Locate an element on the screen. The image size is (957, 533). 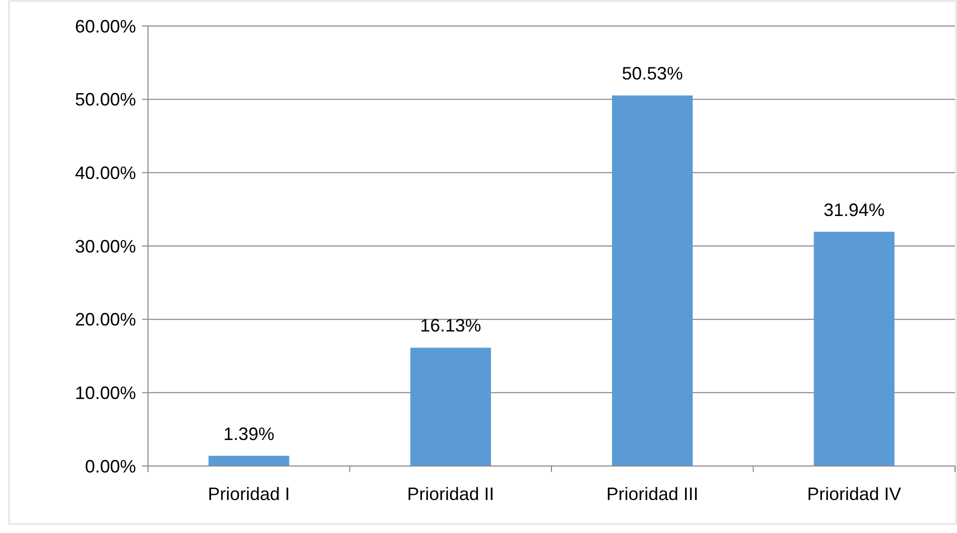
y-tick-label: 60.00% is located at coordinates (105, 26).